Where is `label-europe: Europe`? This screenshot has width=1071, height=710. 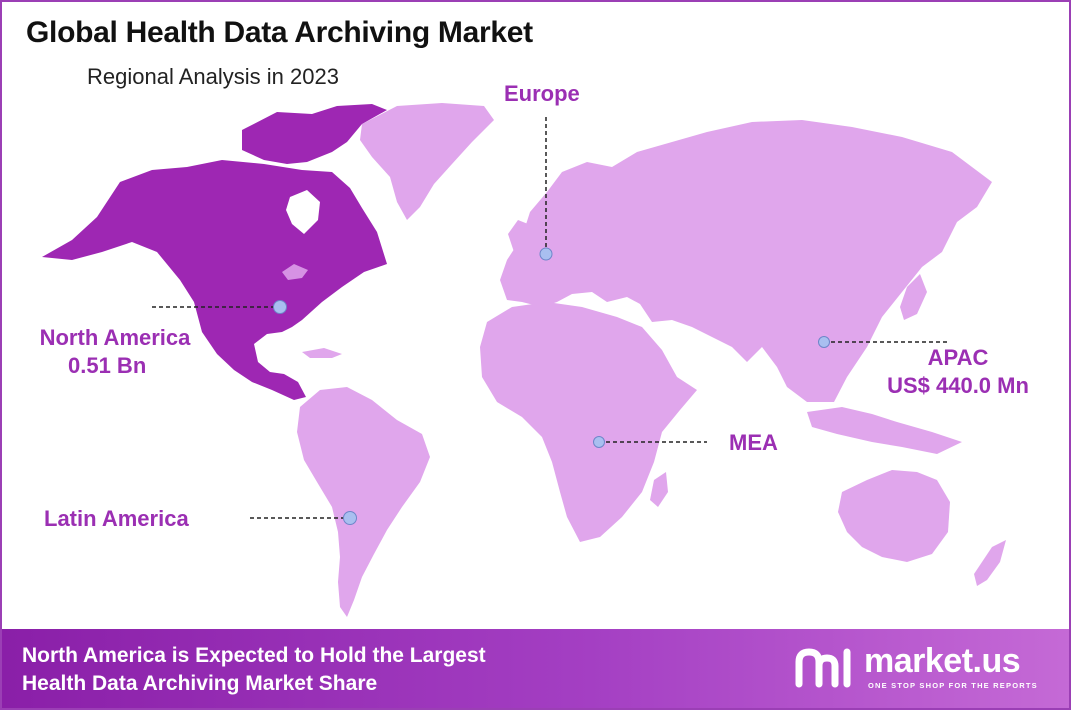 label-europe: Europe is located at coordinates (542, 94).